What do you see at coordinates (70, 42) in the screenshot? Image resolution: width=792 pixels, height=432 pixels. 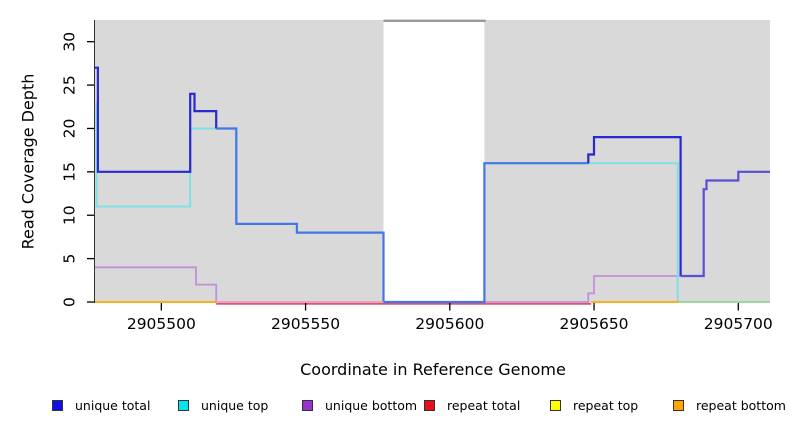 I see `y-tick-label: 30` at bounding box center [70, 42].